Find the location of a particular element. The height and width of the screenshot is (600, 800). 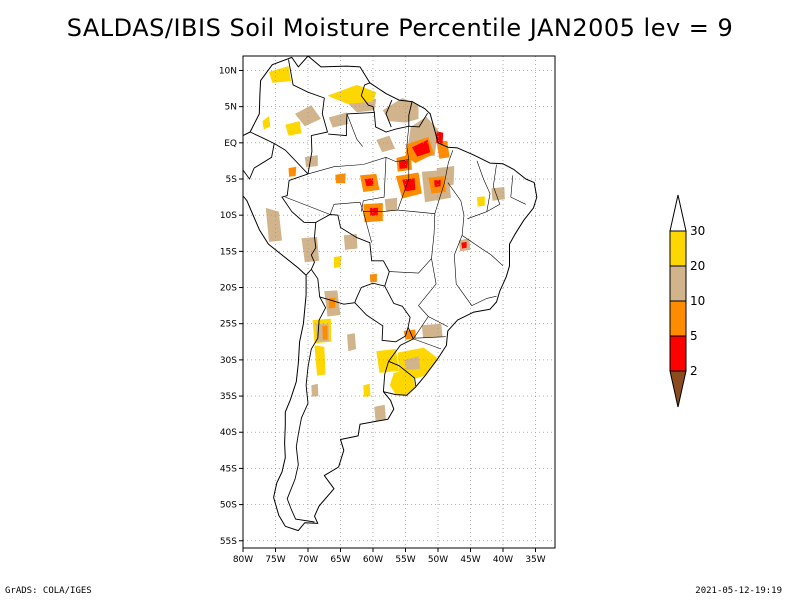

x-tick-label: 65W is located at coordinates (340, 560).